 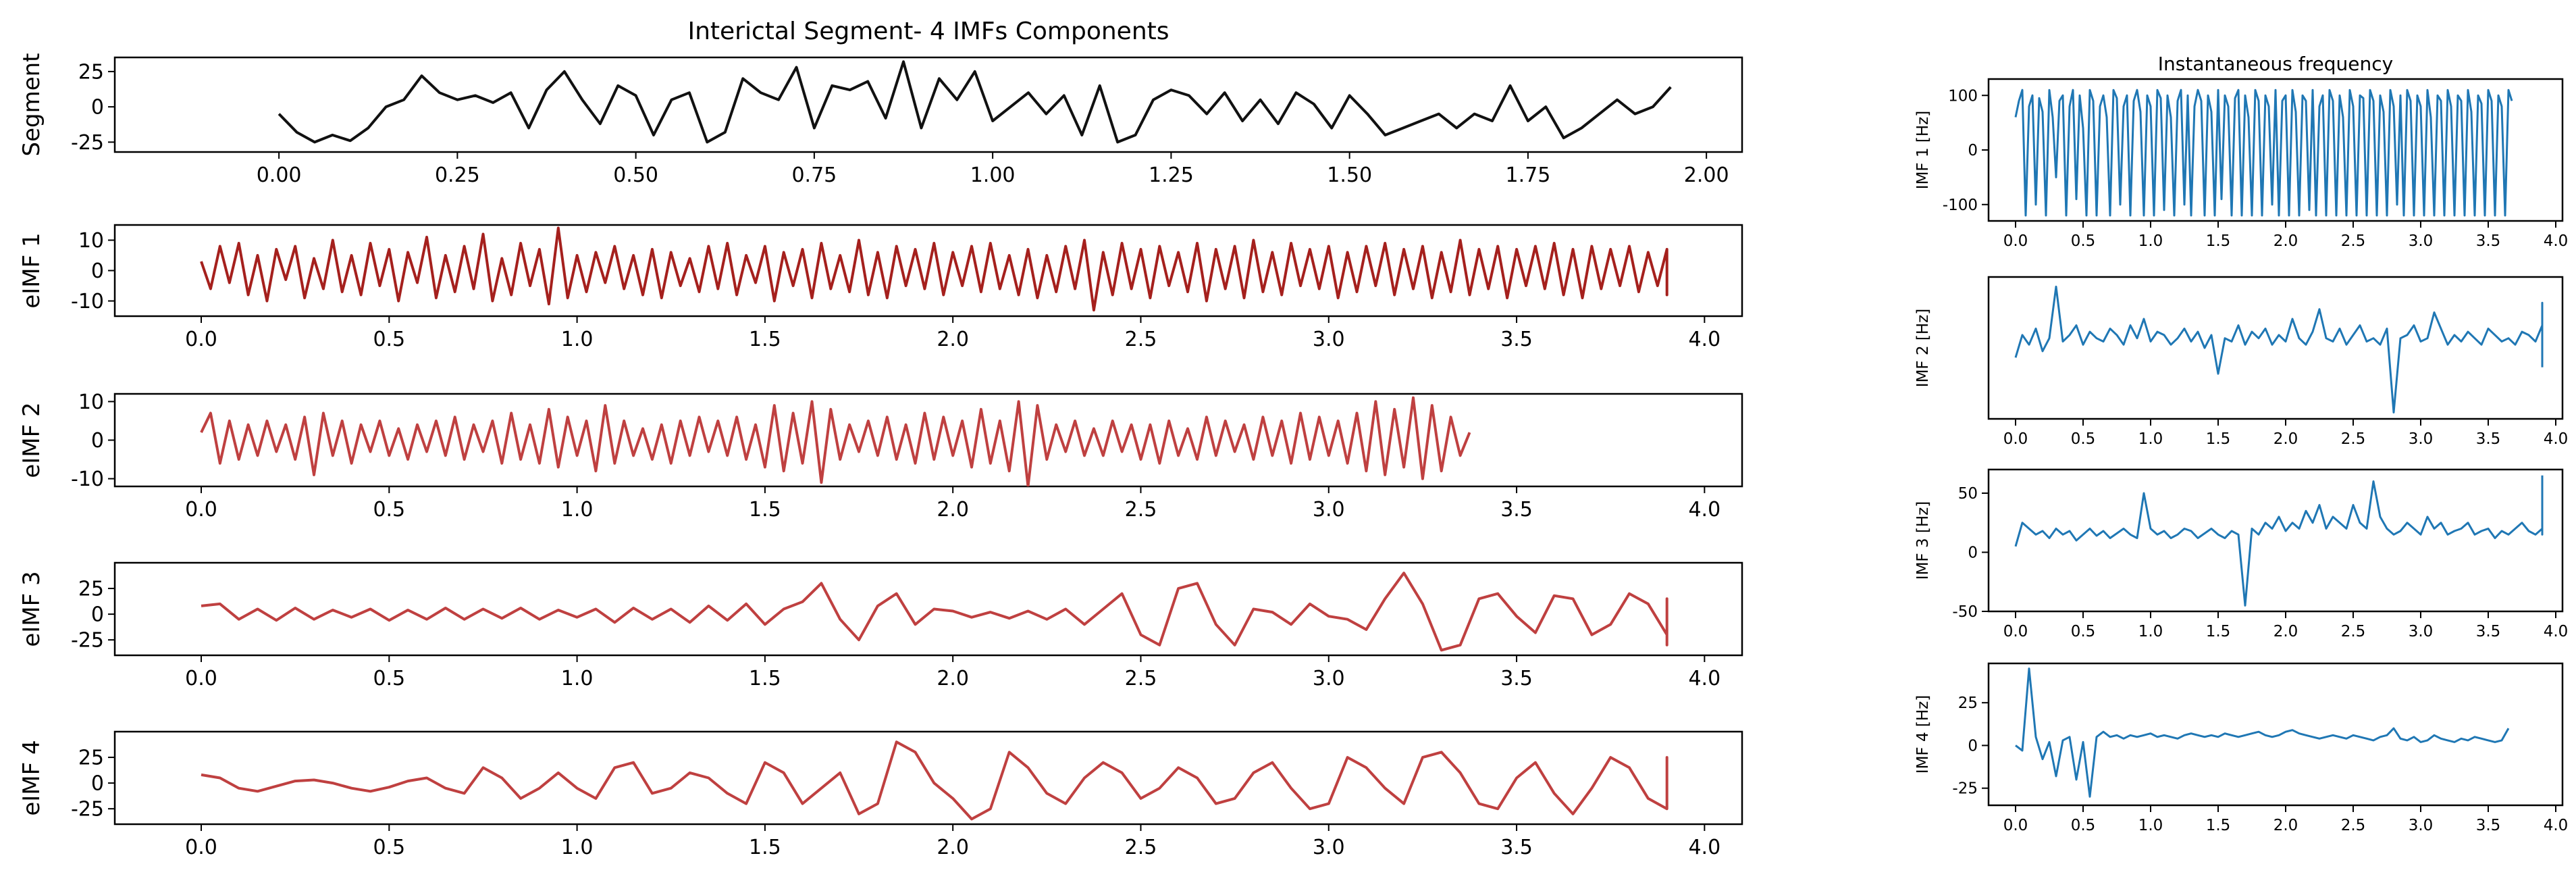 What do you see at coordinates (1923, 150) in the screenshot?
I see `y-axis-label: IMF 1 [Hz]` at bounding box center [1923, 150].